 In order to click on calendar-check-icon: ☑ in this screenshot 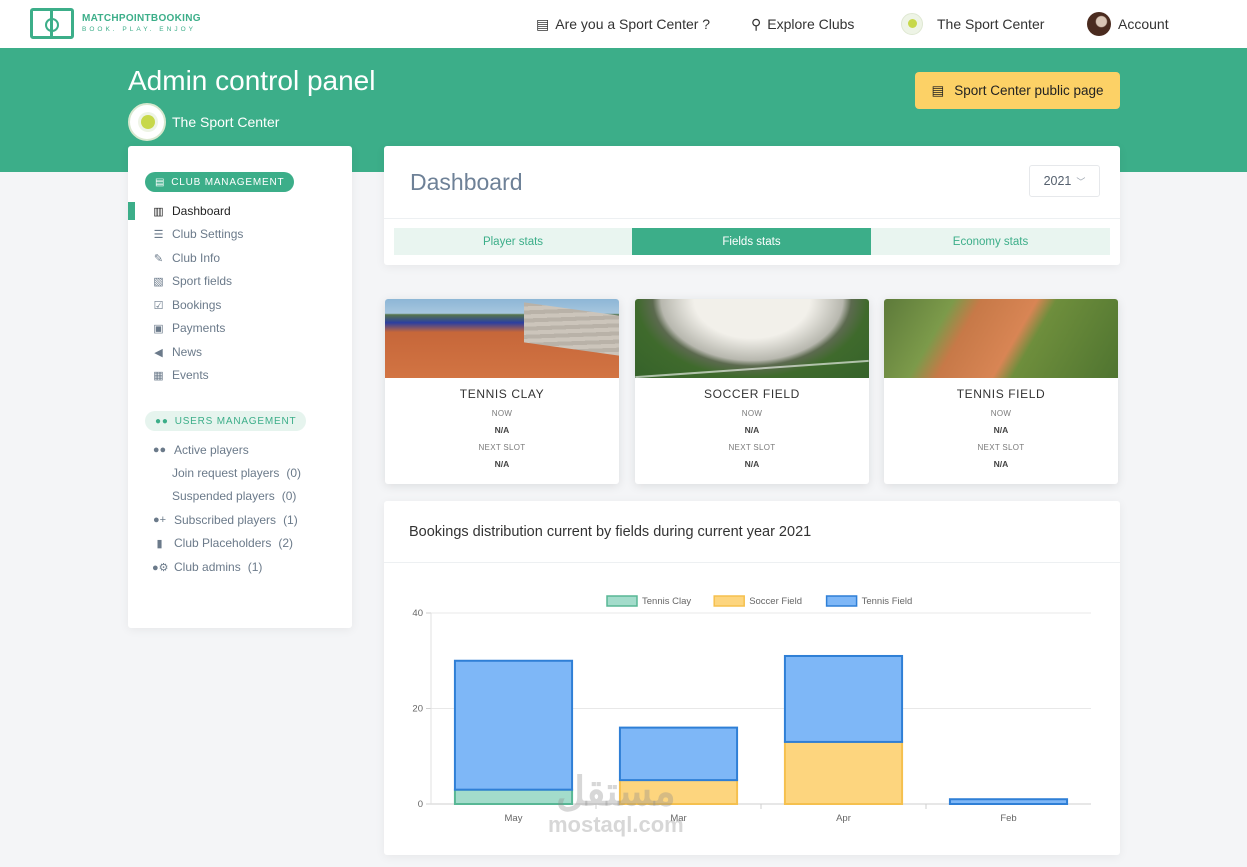, I will do `click(158, 305)`.